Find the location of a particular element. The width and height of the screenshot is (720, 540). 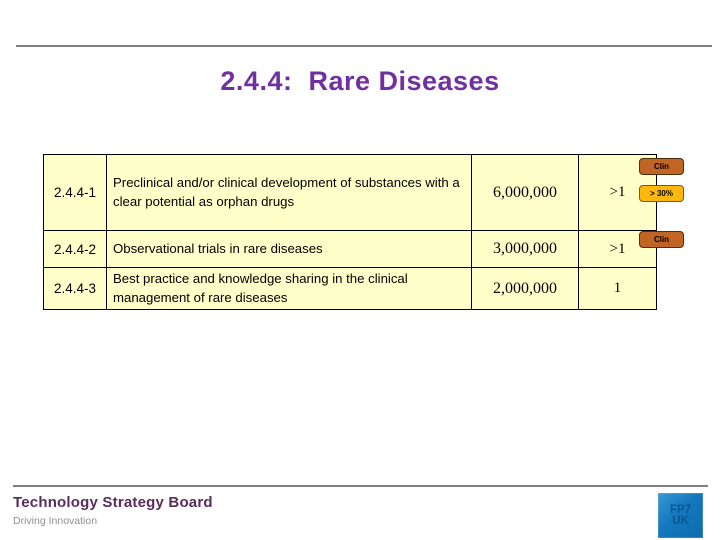

fp7-logo-line2: UK is located at coordinates (680, 520).